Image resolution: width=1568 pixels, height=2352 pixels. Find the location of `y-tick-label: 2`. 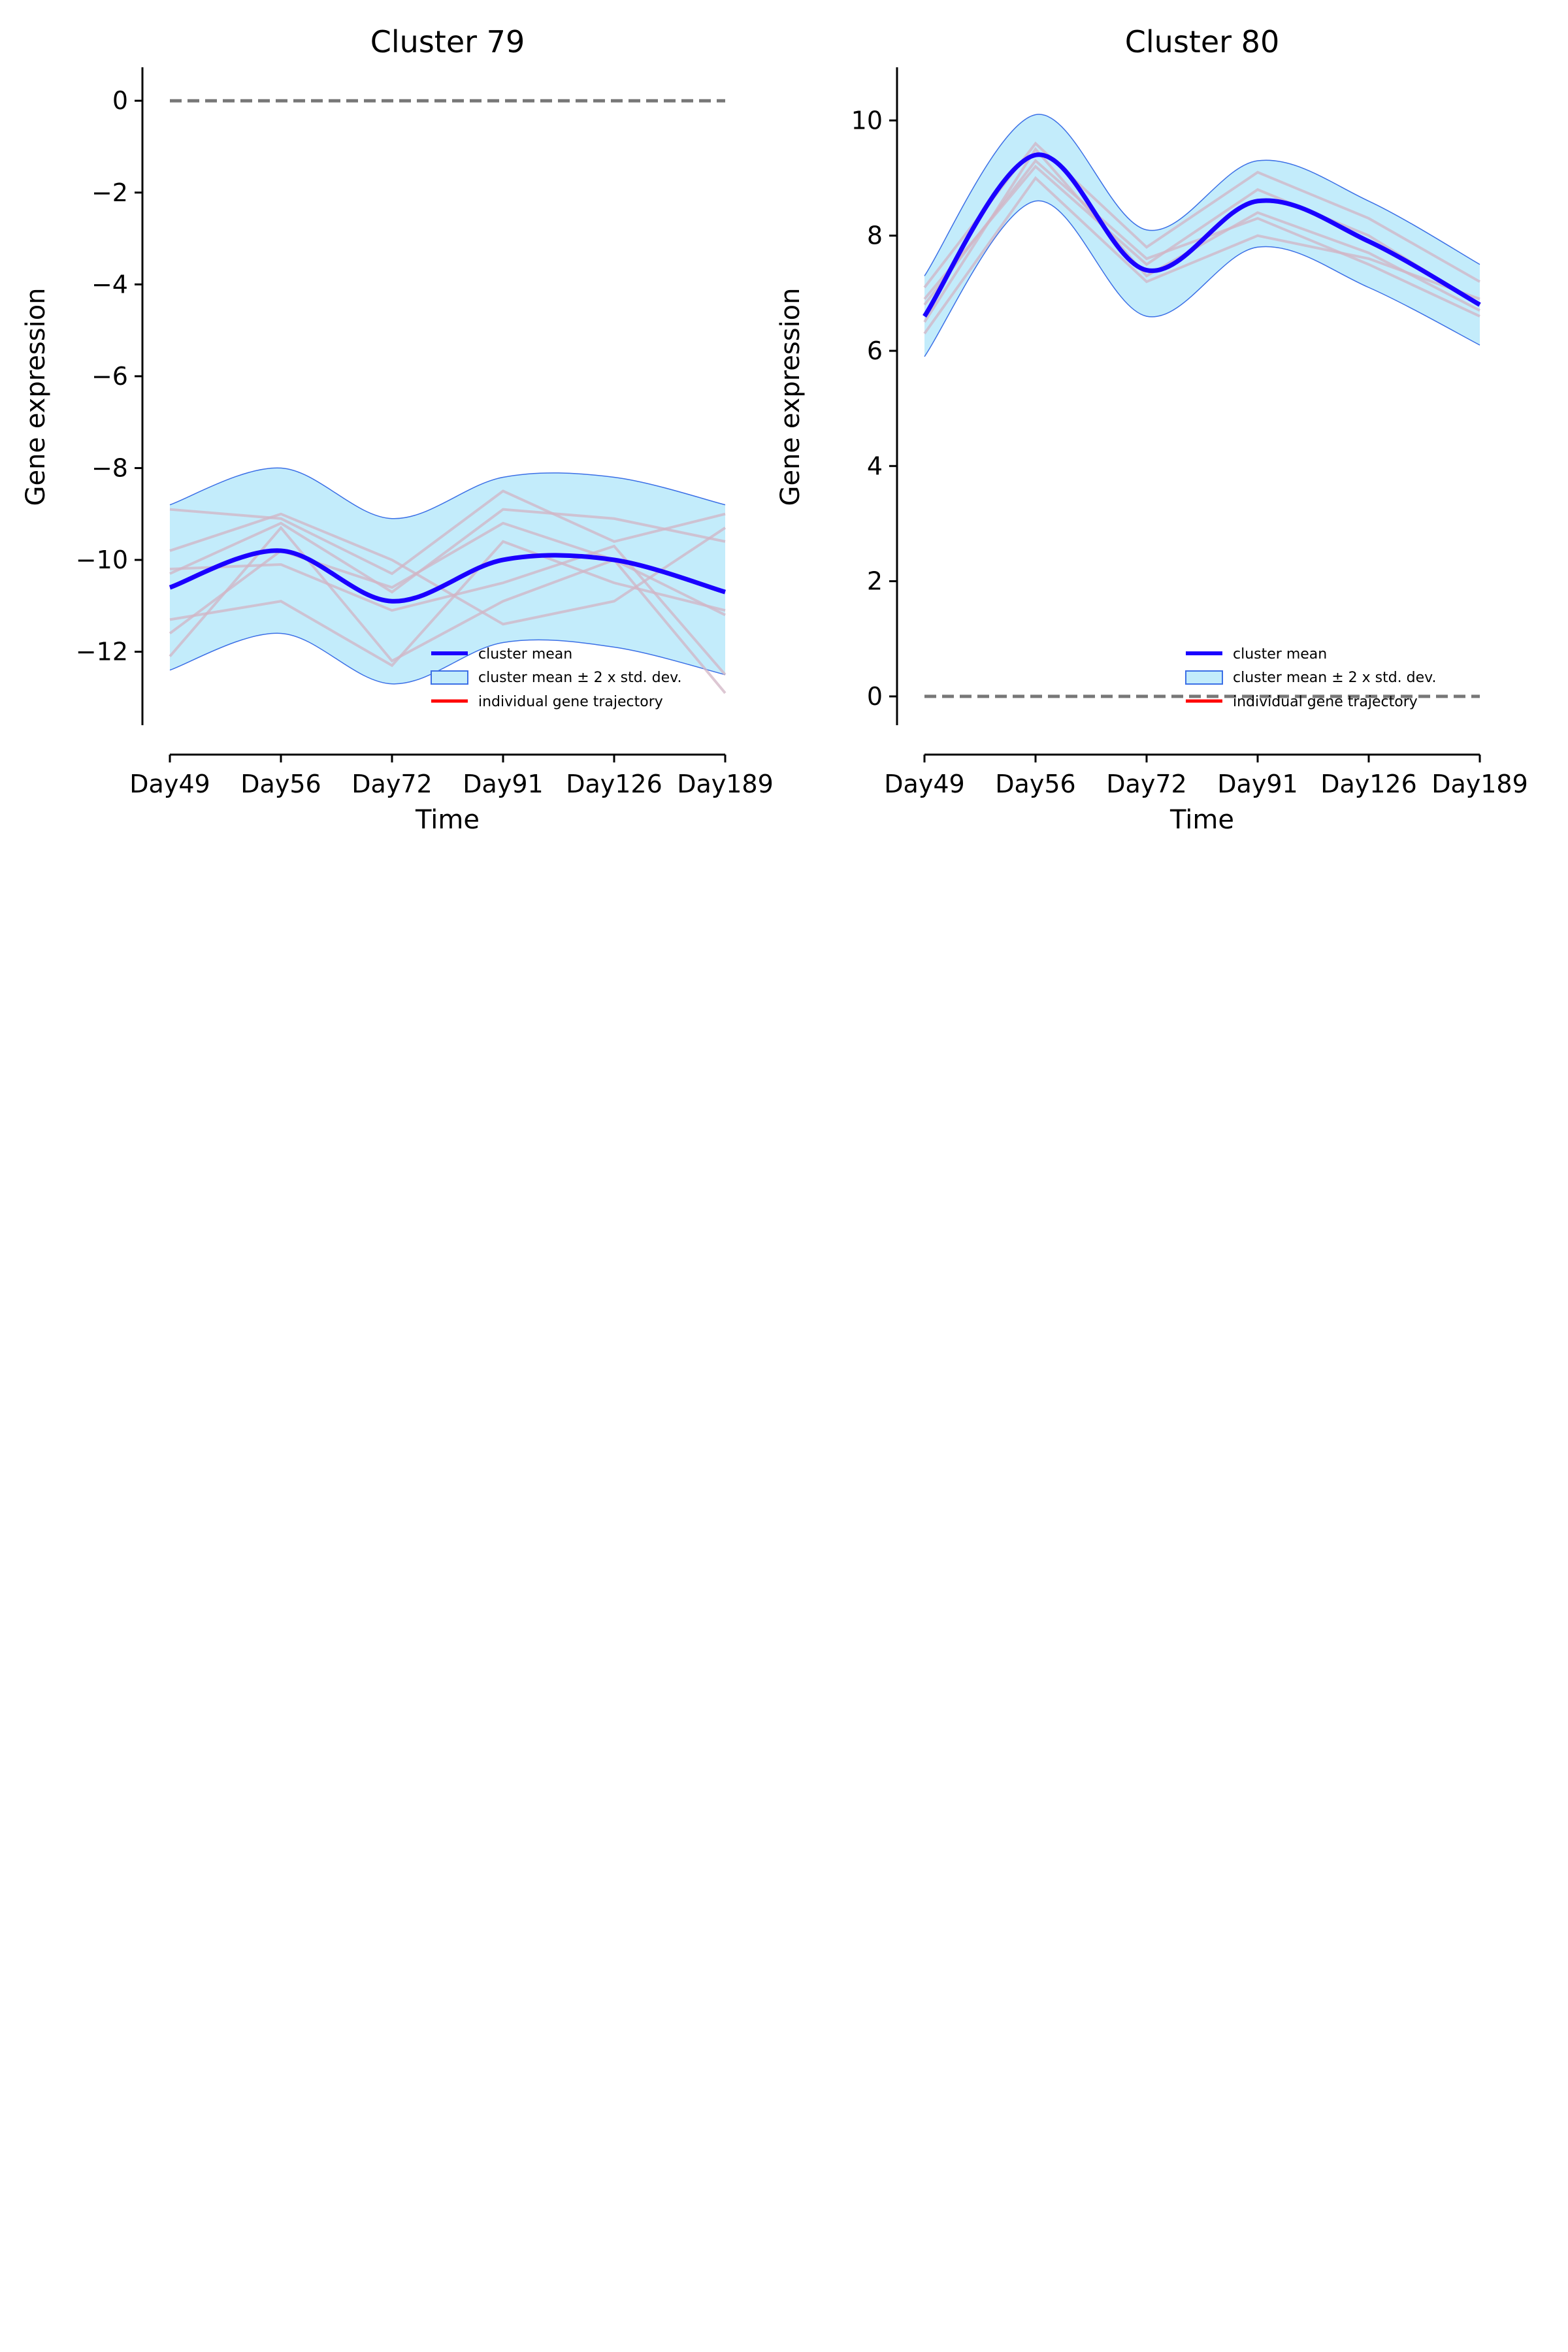

y-tick-label: 2 is located at coordinates (875, 581).